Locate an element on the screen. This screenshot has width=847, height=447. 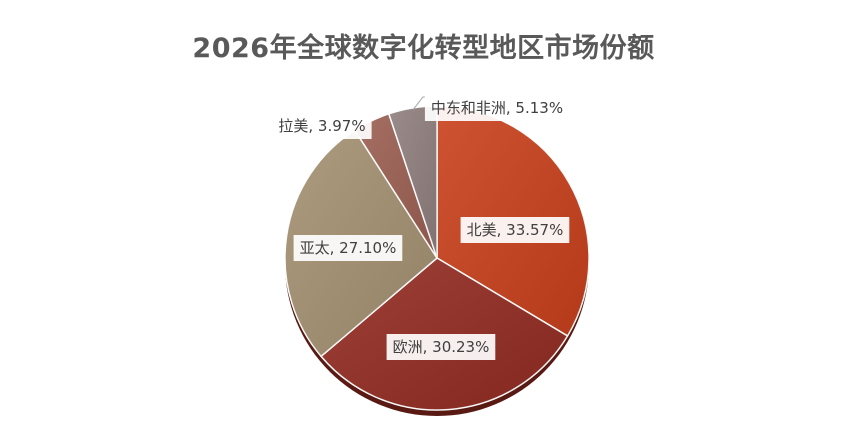
chart-title: 2026年全球数字化转型地区市场份额 is located at coordinates (423, 48).